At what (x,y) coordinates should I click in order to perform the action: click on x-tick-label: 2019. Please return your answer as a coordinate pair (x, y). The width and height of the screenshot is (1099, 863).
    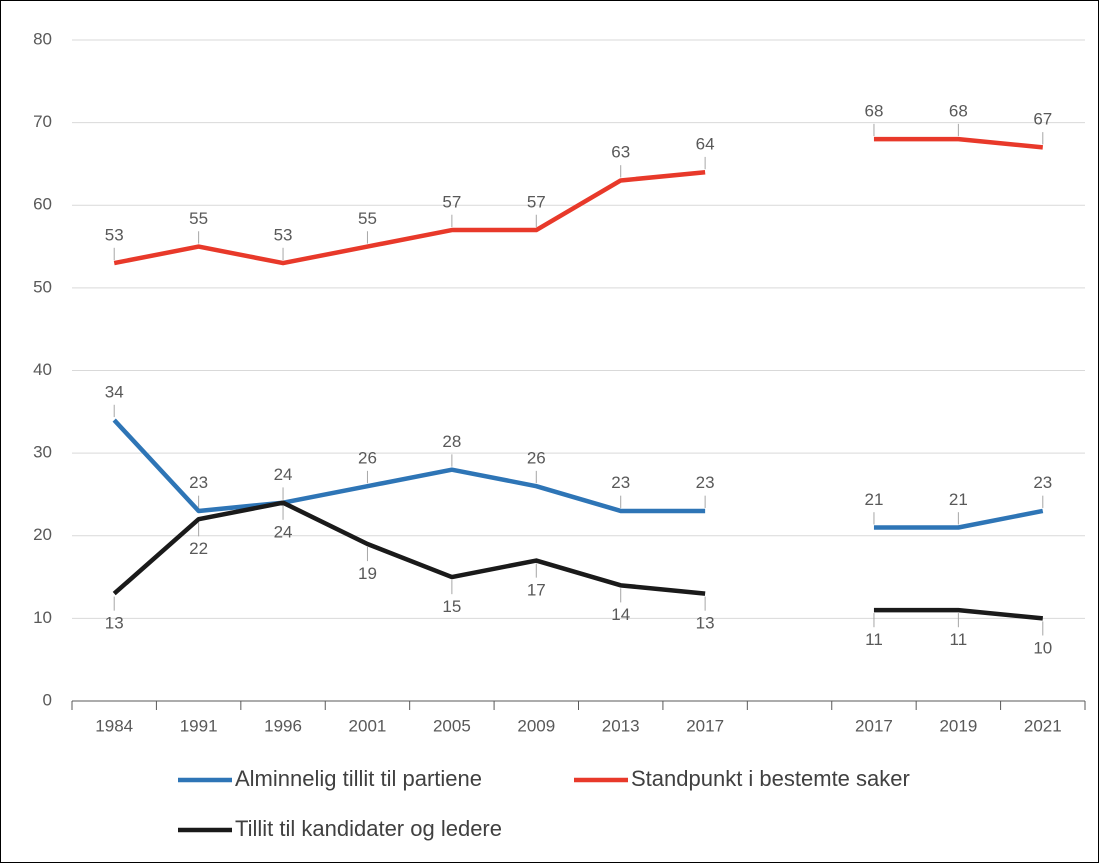
    Looking at the image, I should click on (958, 725).